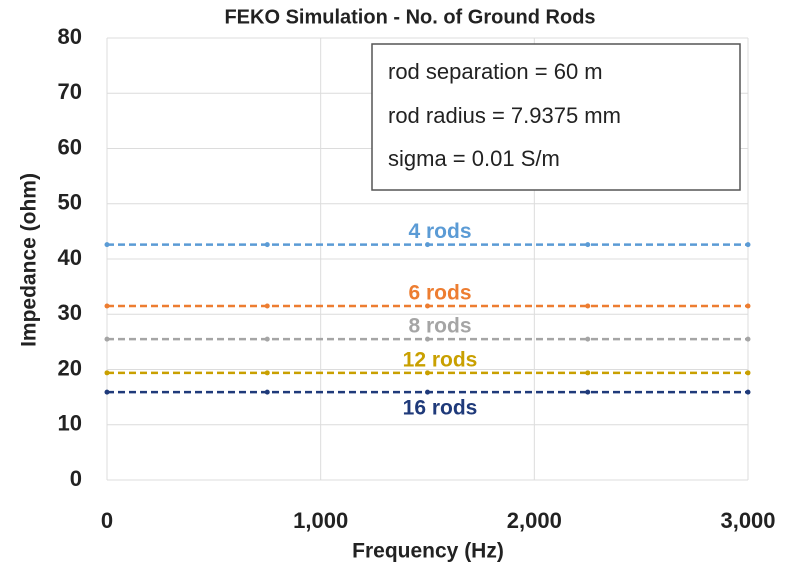  I want to click on x-tick-label: 2,000, so click(534, 520).